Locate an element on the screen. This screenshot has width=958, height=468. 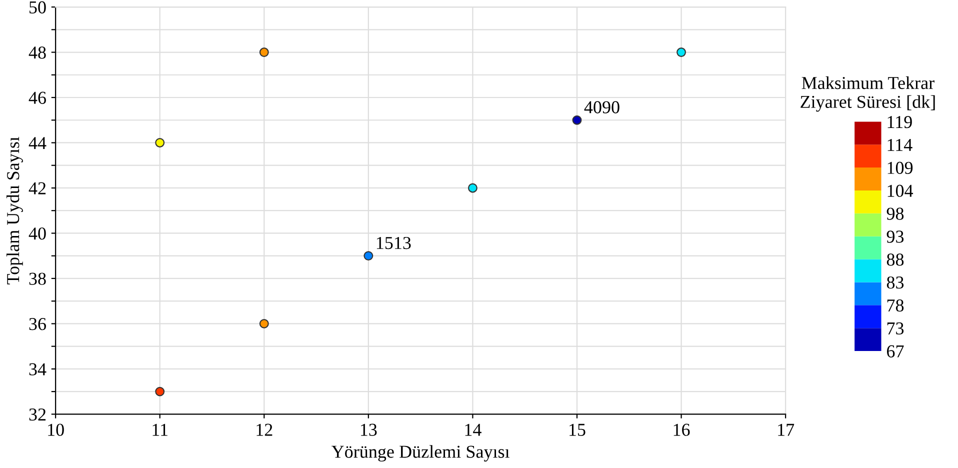
y-tick-label: 42 is located at coordinates (37, 188).